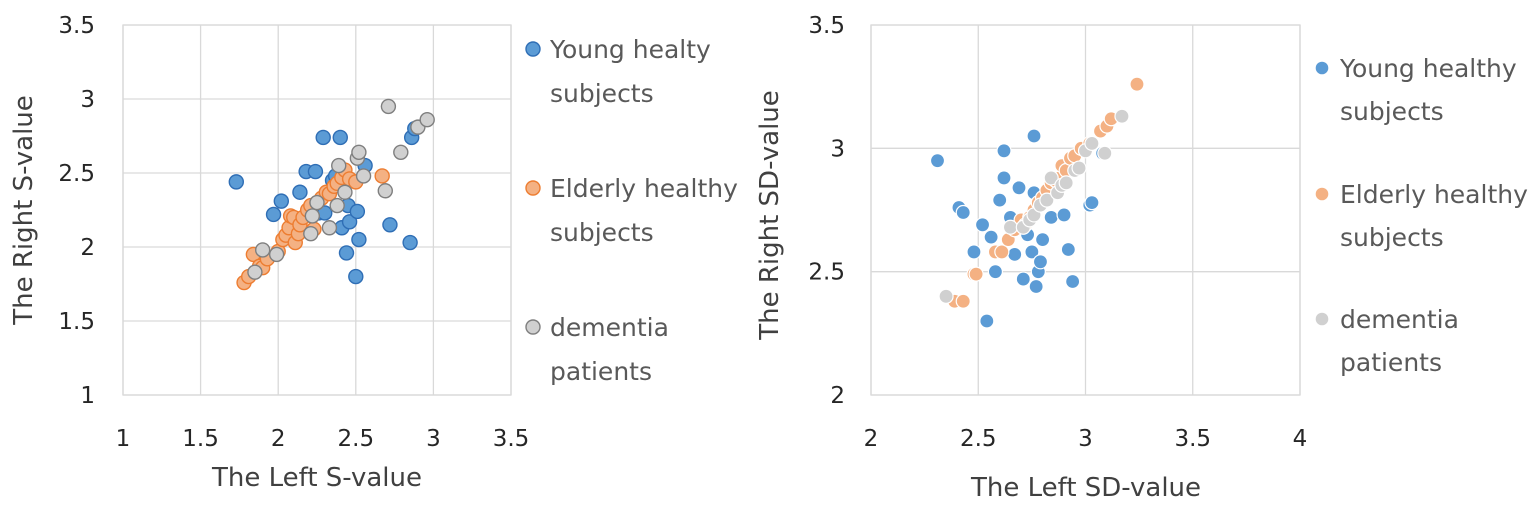 The image size is (1535, 506). I want to click on x-axis-title: The Left SD-value, so click(1085, 488).